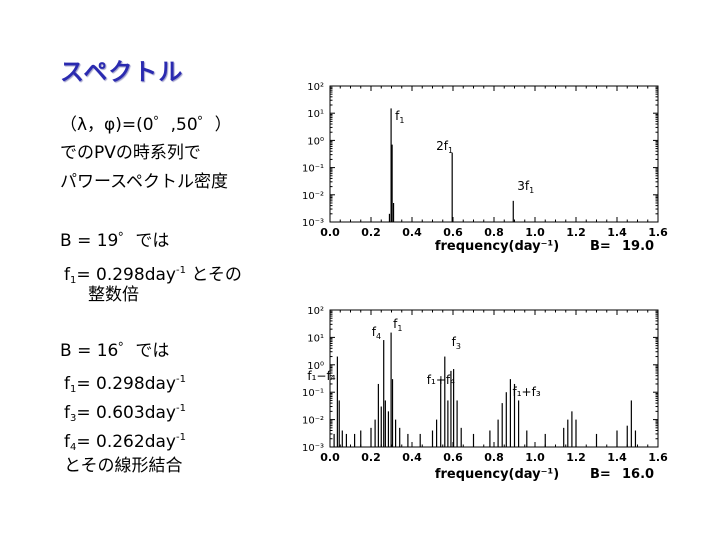  I want to click on parameter-value: 19.0, so click(638, 246).